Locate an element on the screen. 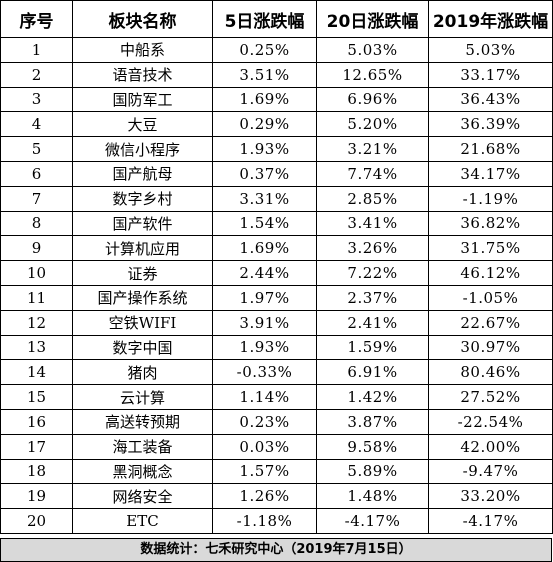 This screenshot has height=562, width=553. table-row: 3 国防军工 1.69% 6.96% 36.43% is located at coordinates (276, 99).